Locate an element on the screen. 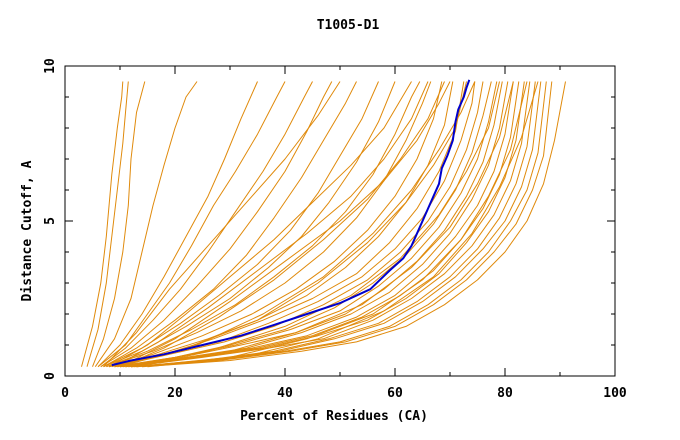  y-tick-label: 0 is located at coordinates (50, 376).